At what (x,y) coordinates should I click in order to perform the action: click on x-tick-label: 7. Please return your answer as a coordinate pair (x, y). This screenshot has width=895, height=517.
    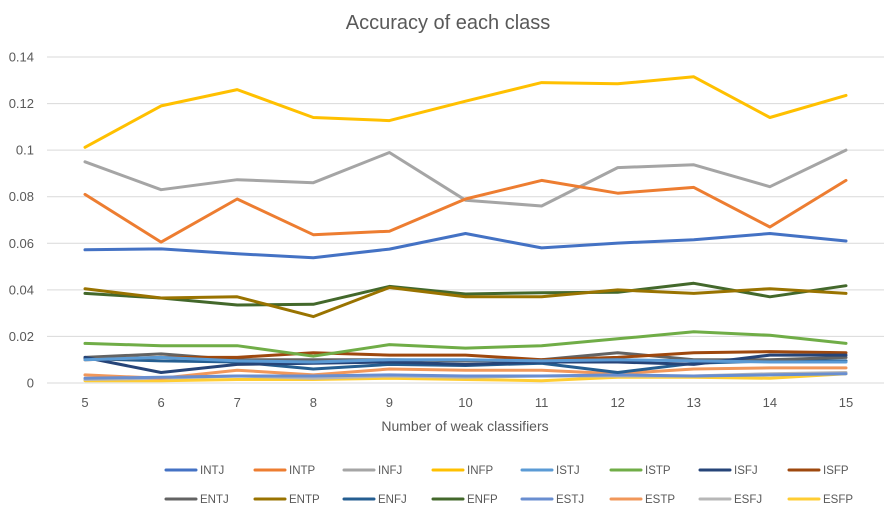
    Looking at the image, I should click on (237, 402).